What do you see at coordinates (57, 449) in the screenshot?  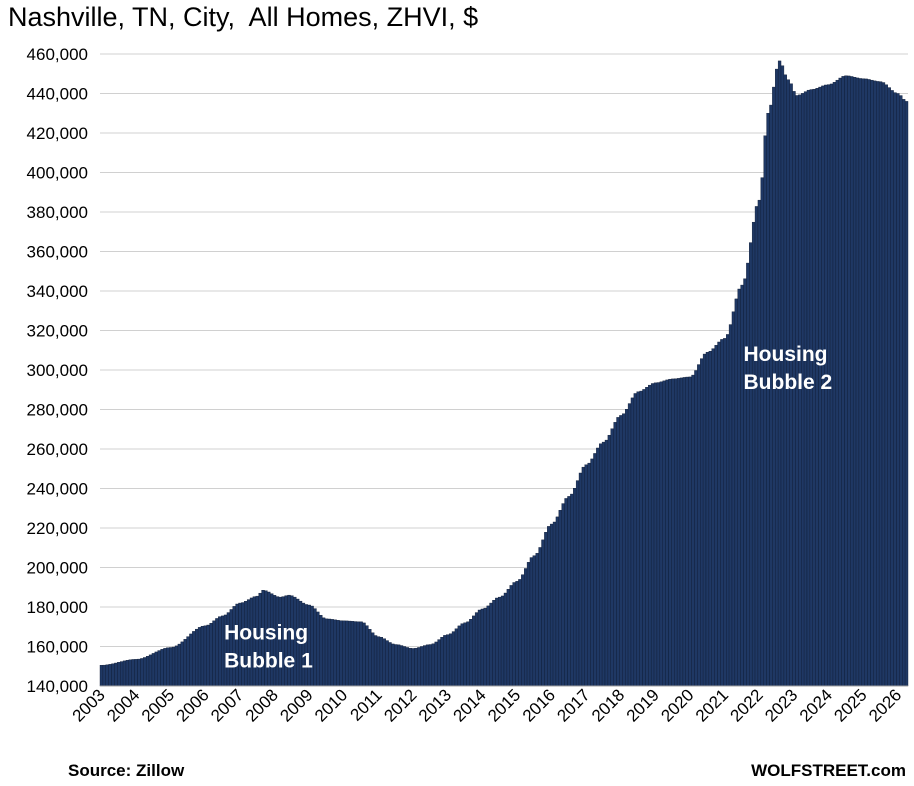 I see `y-tick-label: 260,000` at bounding box center [57, 449].